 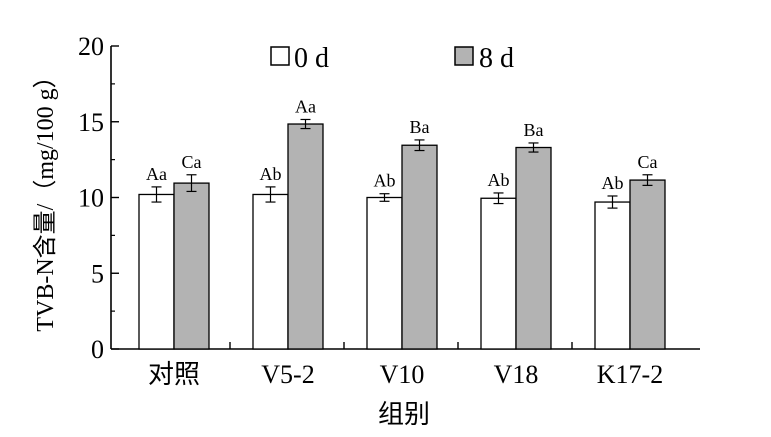 What do you see at coordinates (402, 374) in the screenshot?
I see `x-tick-label: V10` at bounding box center [402, 374].